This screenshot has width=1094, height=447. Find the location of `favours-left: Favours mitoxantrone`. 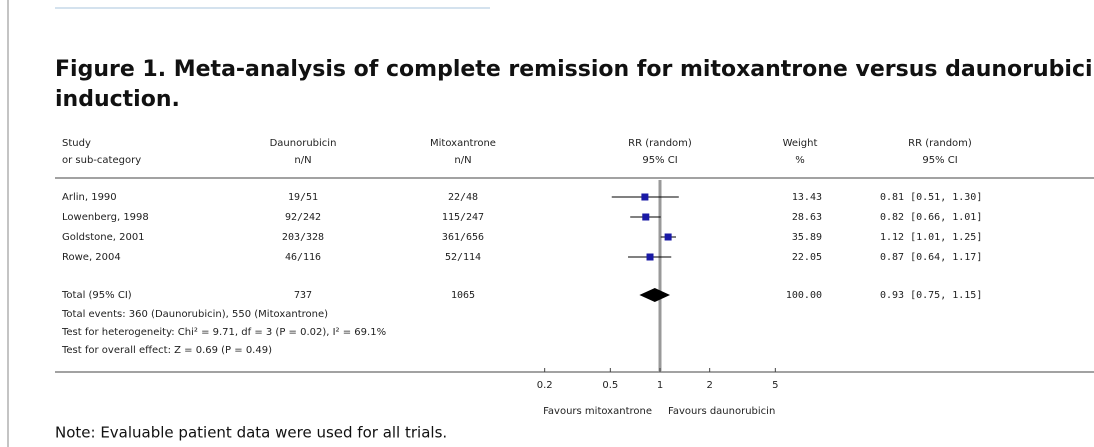

favours-left: Favours mitoxantrone is located at coordinates (597, 411).